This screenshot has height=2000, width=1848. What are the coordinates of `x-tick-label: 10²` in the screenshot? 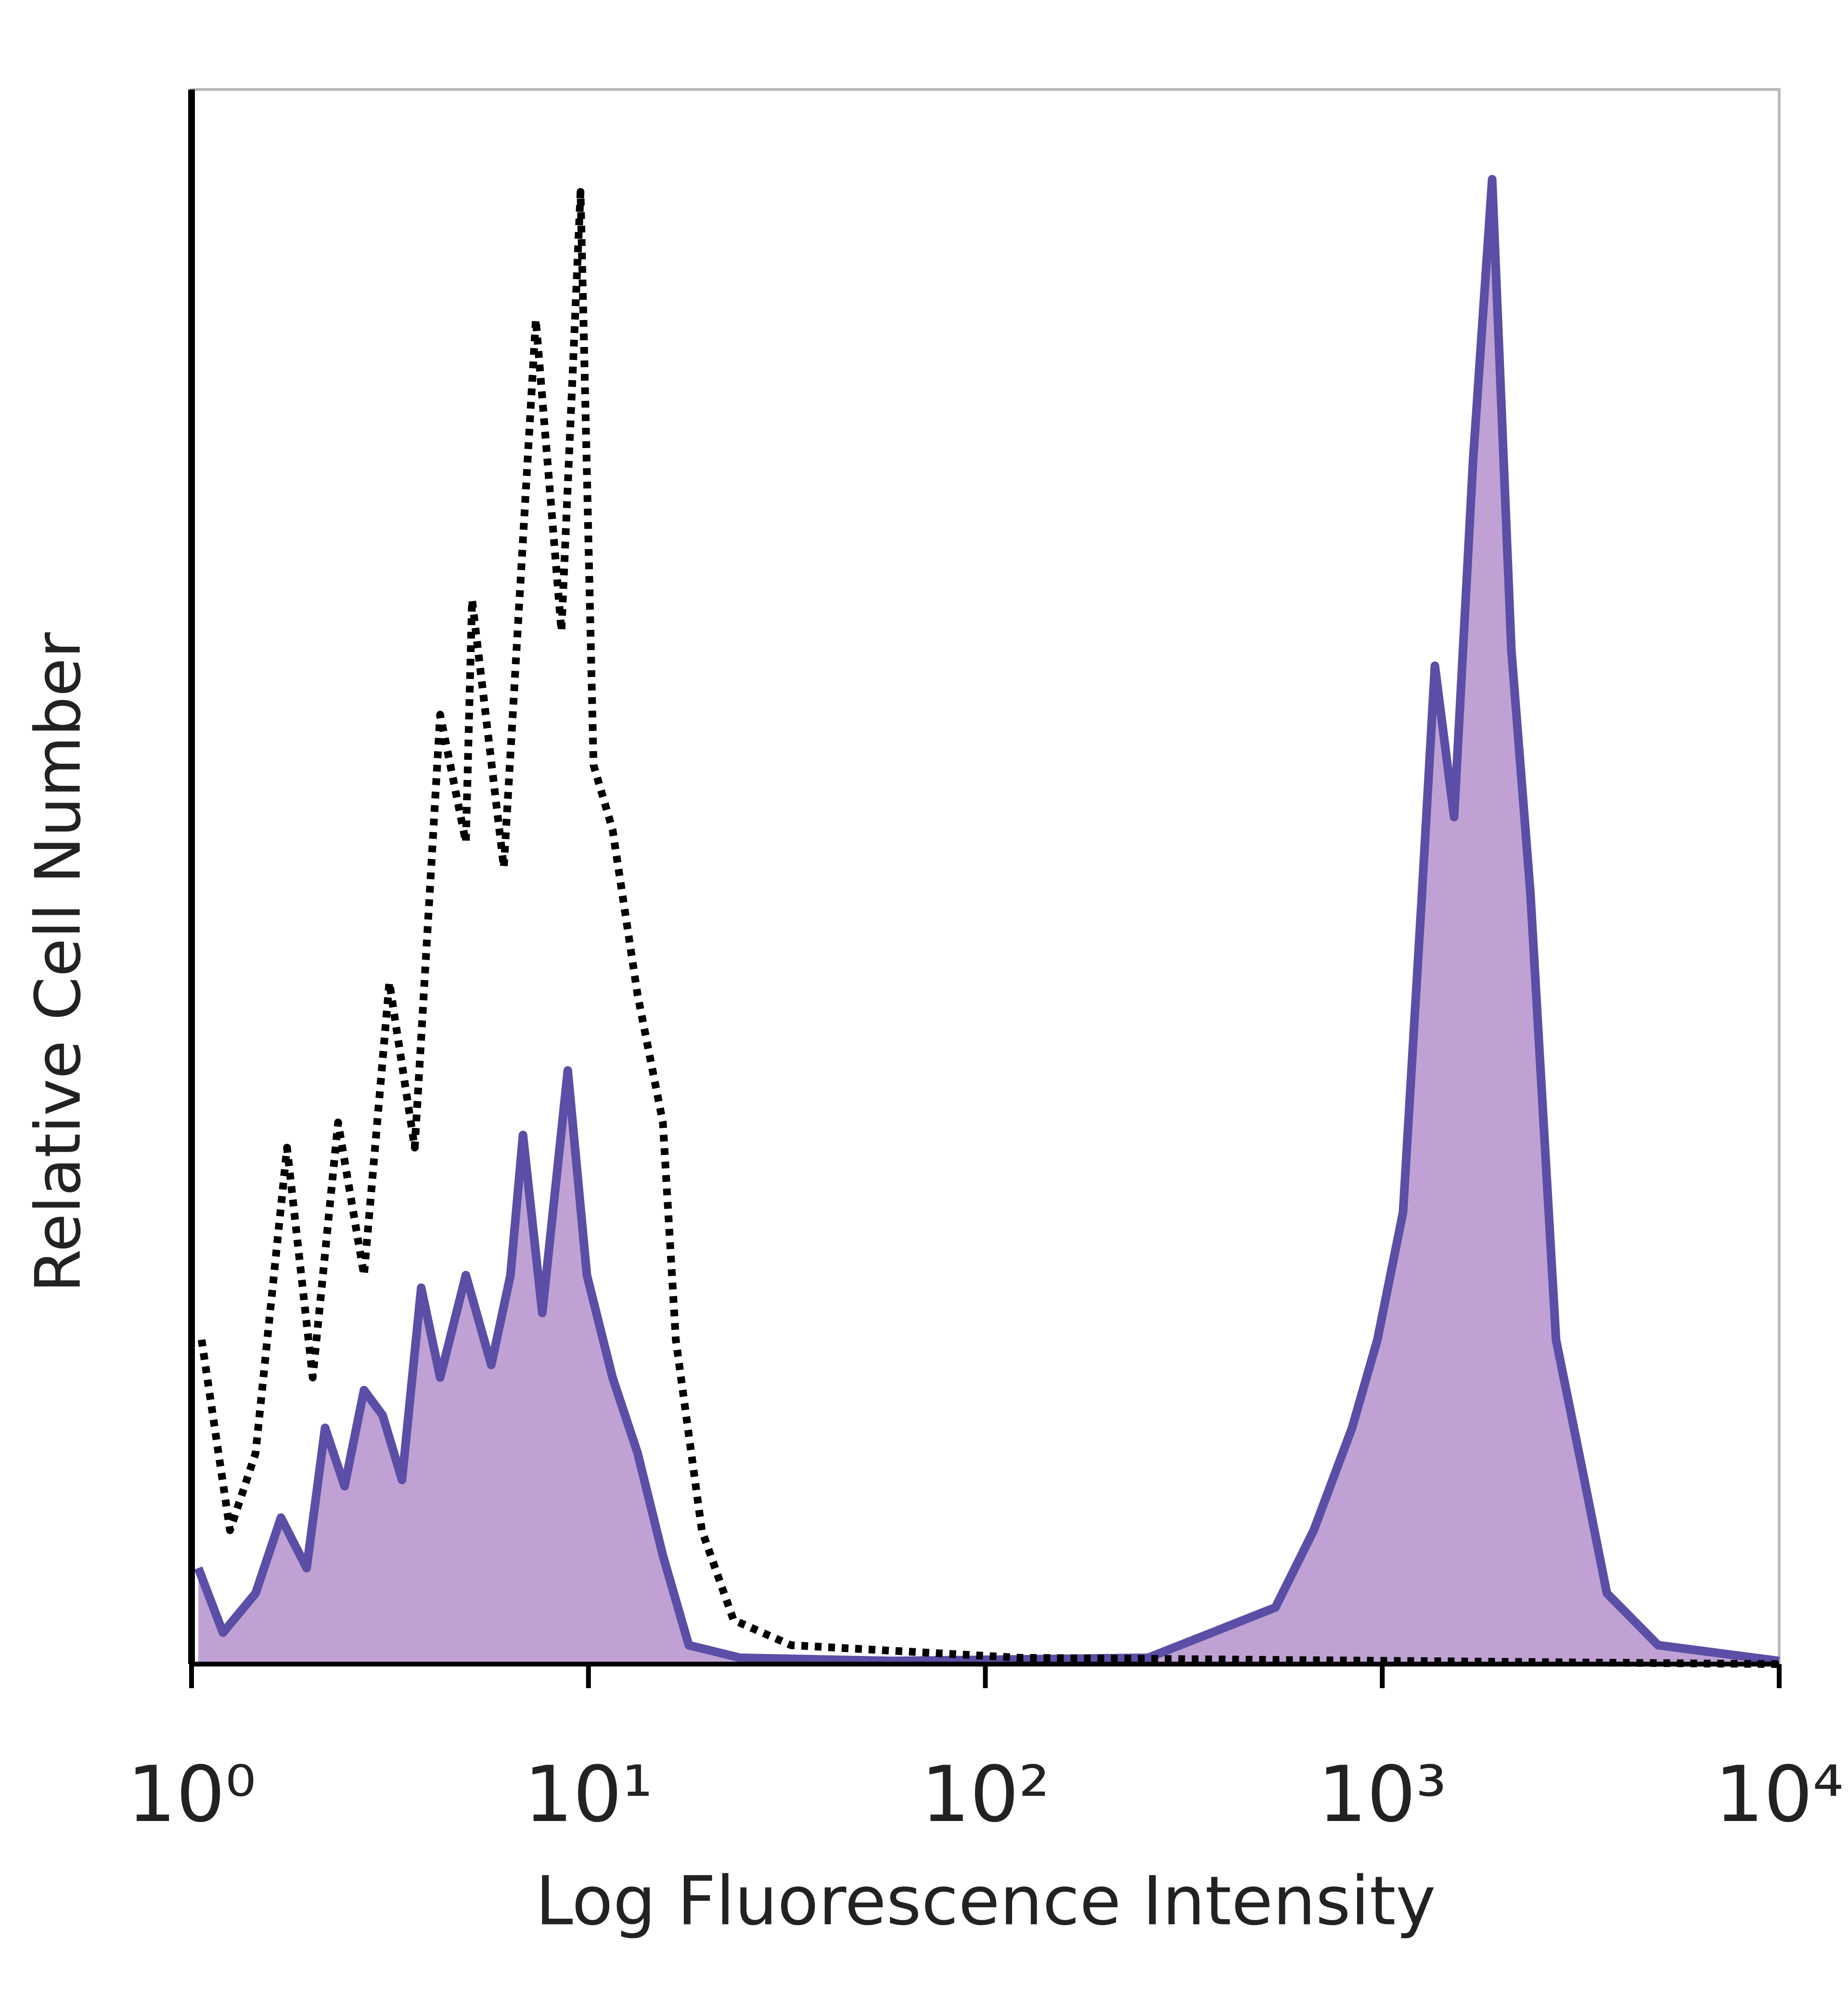 It's located at (985, 1794).